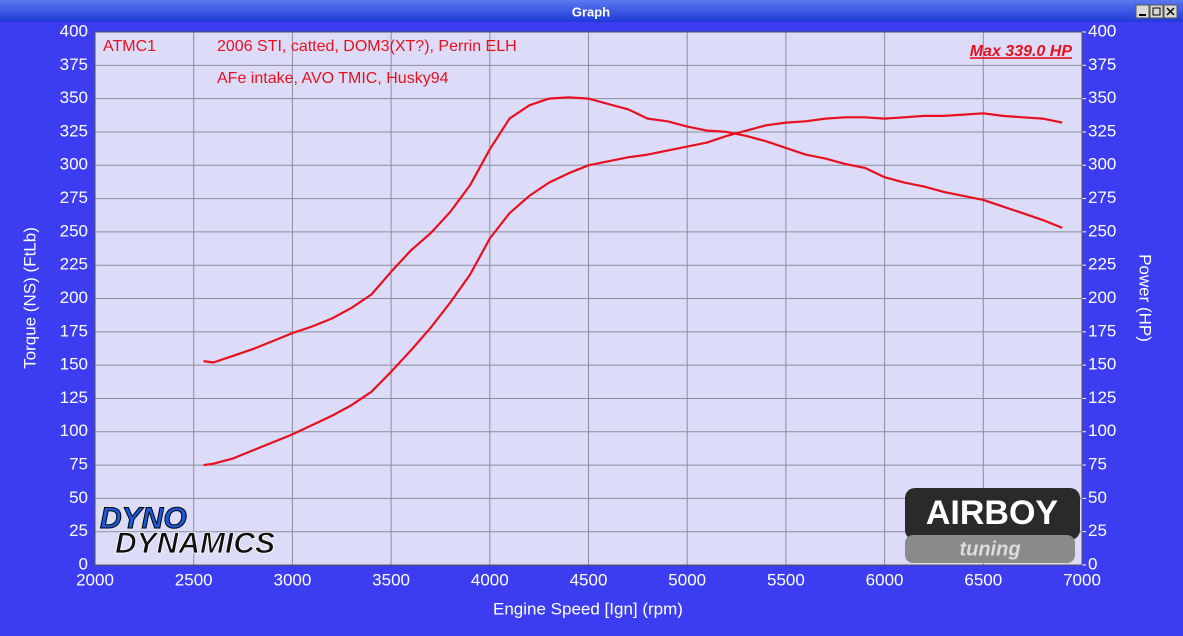  I want to click on y2-tick-label: 275, so click(1102, 197).